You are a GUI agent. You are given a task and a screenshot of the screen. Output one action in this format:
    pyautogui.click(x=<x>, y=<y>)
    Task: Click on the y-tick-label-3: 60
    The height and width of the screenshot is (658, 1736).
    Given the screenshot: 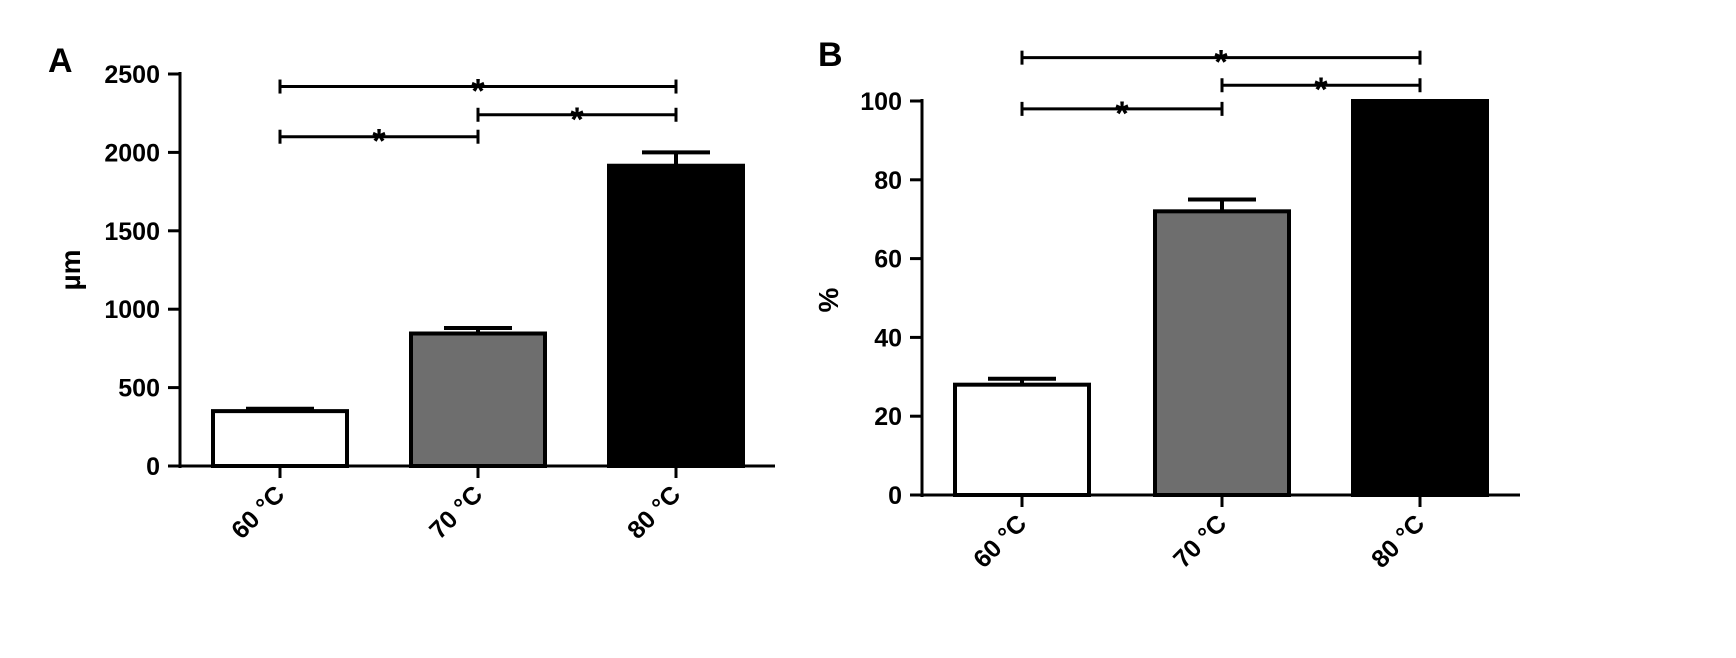 What is the action you would take?
    pyautogui.click(x=888, y=260)
    